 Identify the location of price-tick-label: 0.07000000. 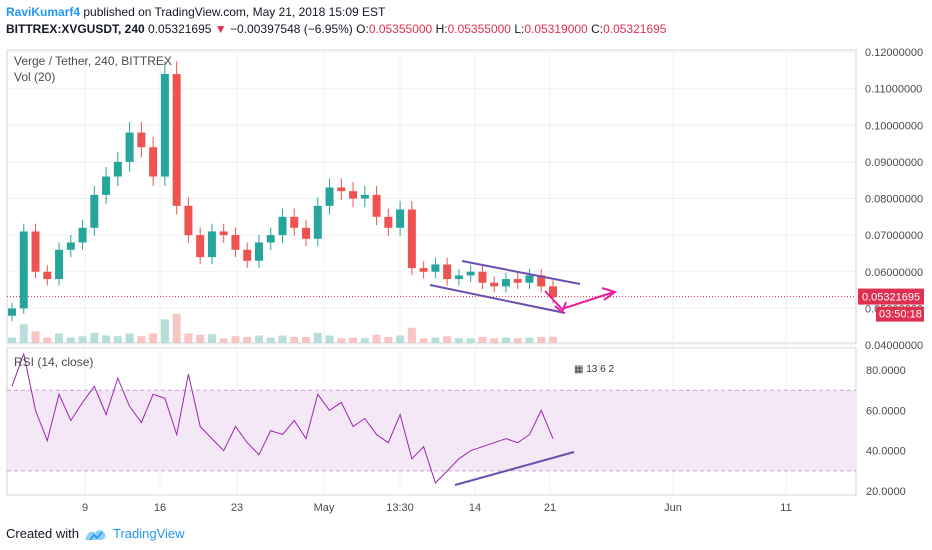
(894, 236).